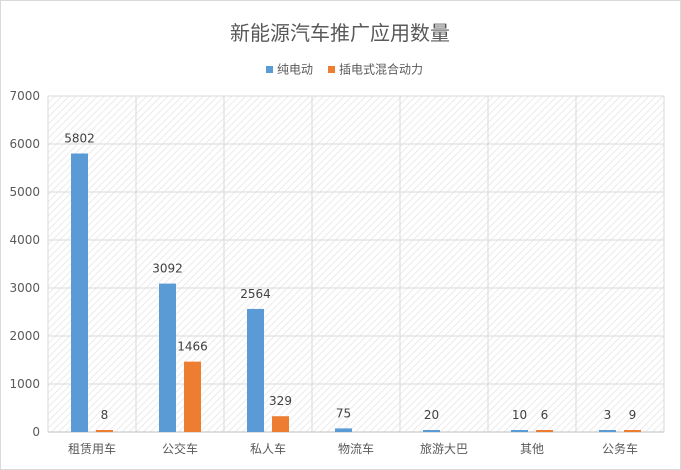 The height and width of the screenshot is (470, 681). I want to click on y-tick-label: 0, so click(36, 432).